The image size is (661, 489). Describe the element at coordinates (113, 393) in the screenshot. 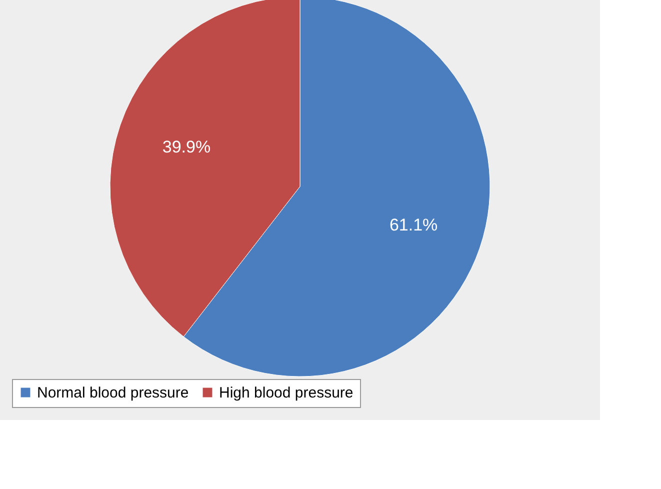

I see `legend-label: Normal blood pressure` at that location.